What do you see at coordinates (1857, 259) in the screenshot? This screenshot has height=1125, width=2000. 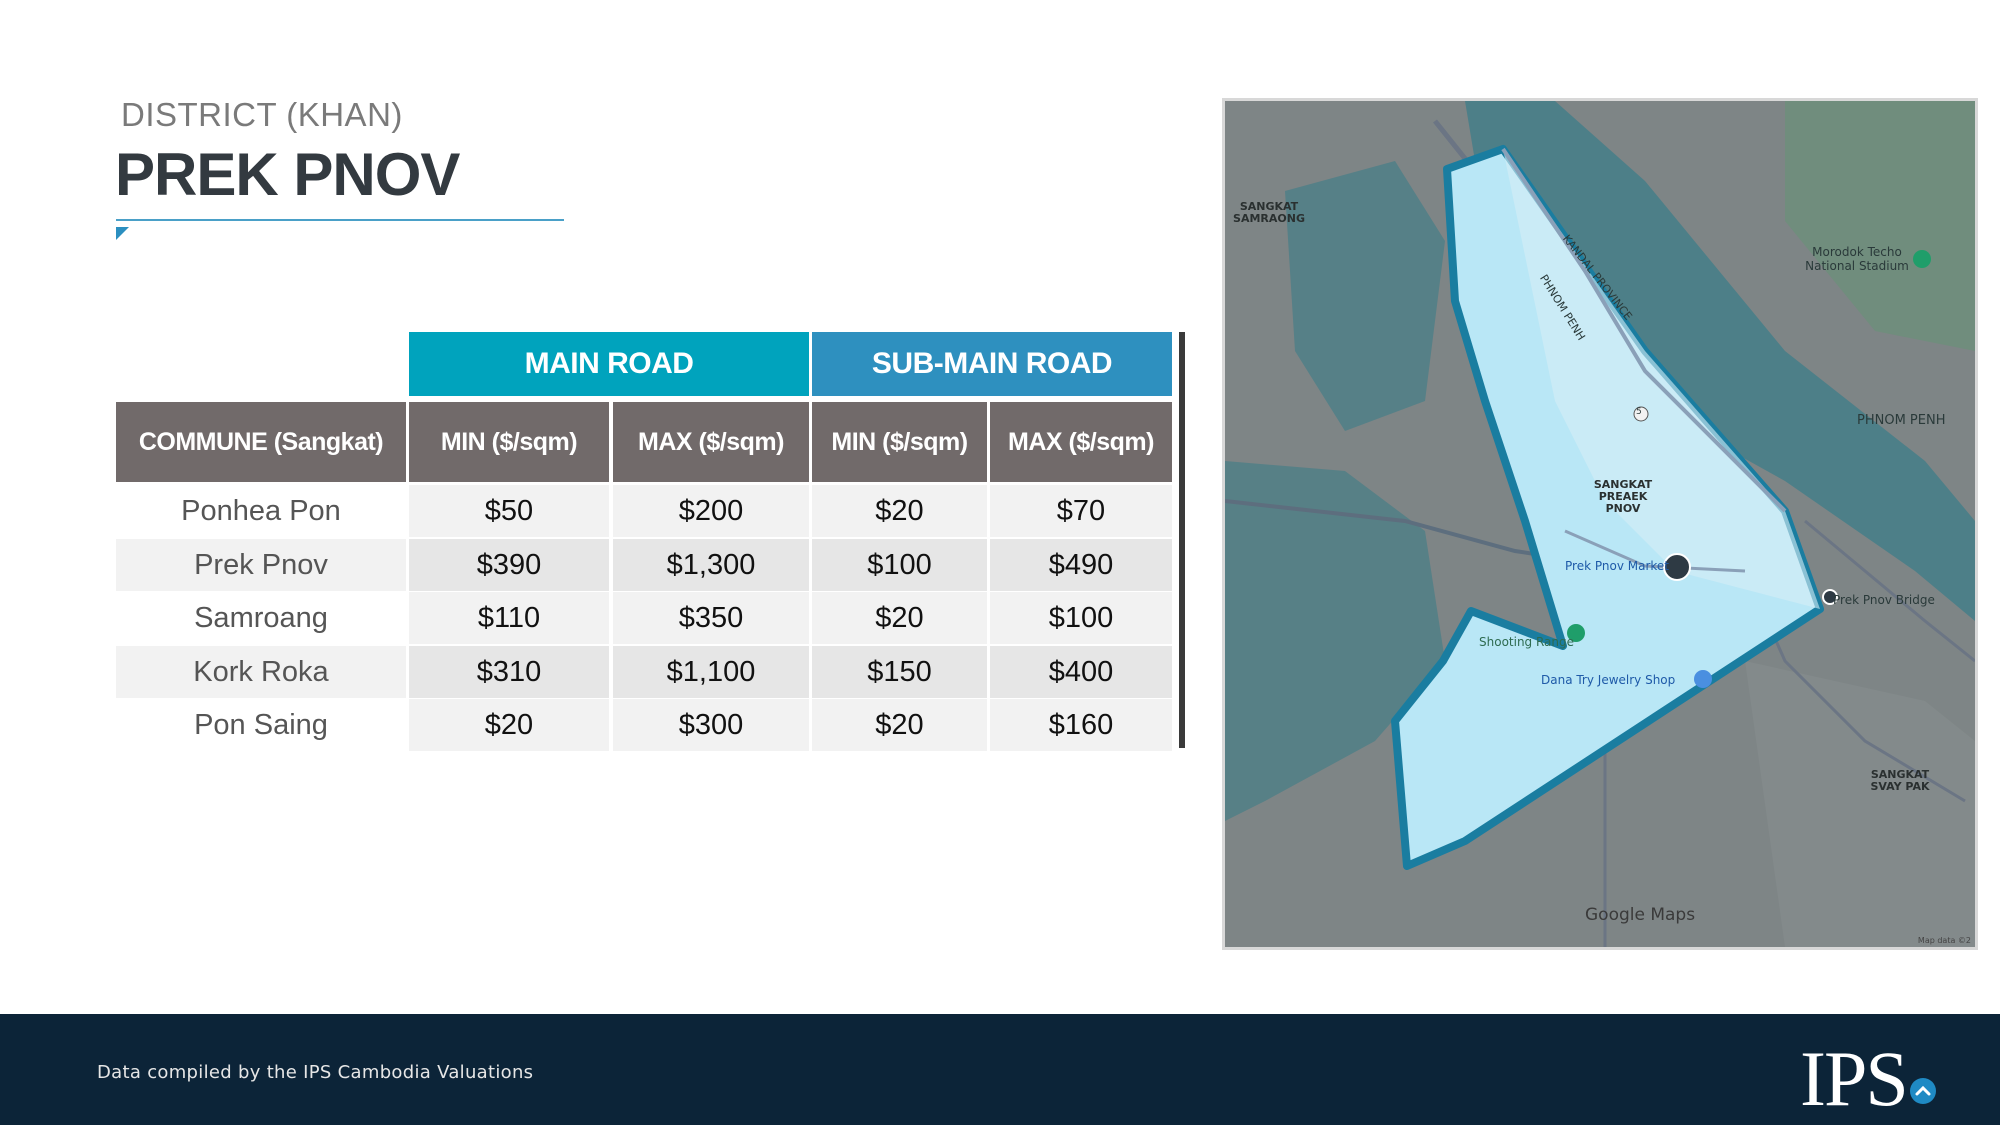 I see `map-label-stadium: Morodok Techo National Stadium` at bounding box center [1857, 259].